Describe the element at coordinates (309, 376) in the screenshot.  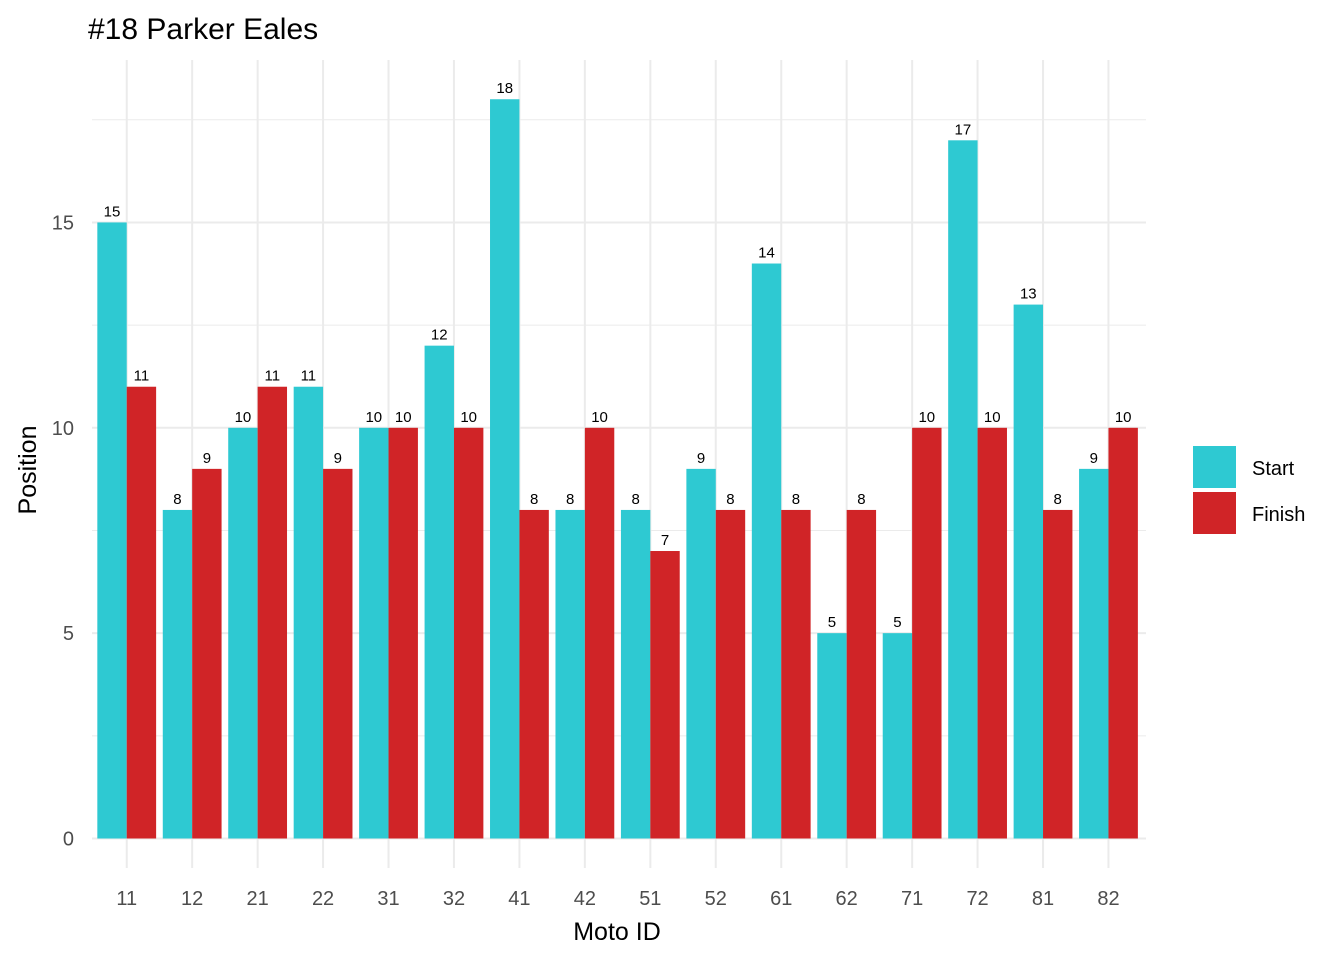
I see `data-label-start-22: 11` at that location.